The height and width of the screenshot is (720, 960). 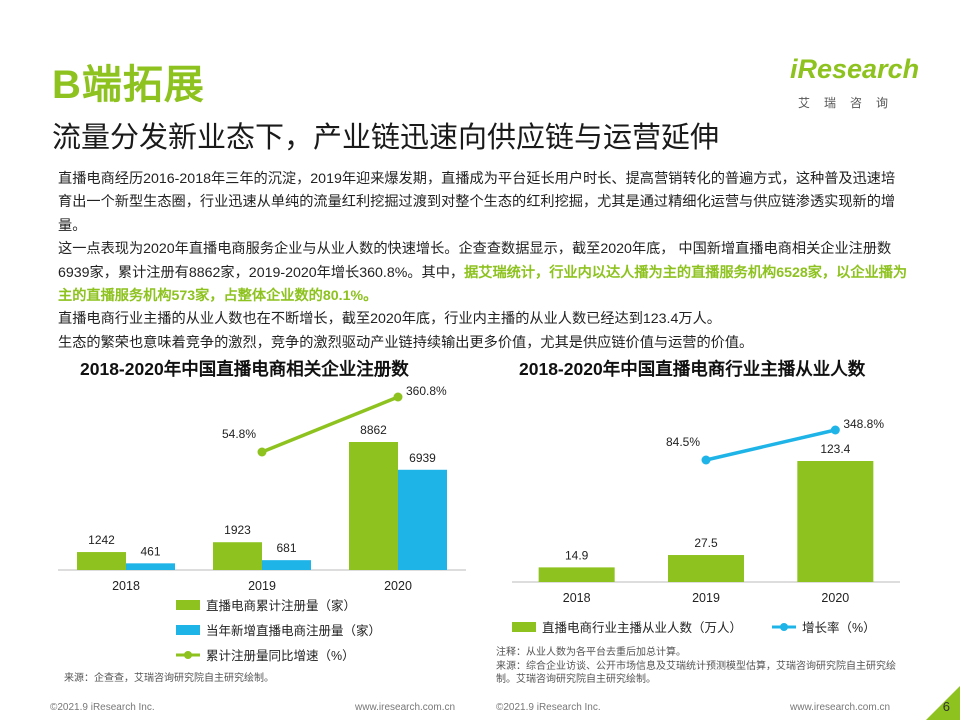 I want to click on chart-1-bar-label-s0-2020: 8862, so click(x=373, y=430).